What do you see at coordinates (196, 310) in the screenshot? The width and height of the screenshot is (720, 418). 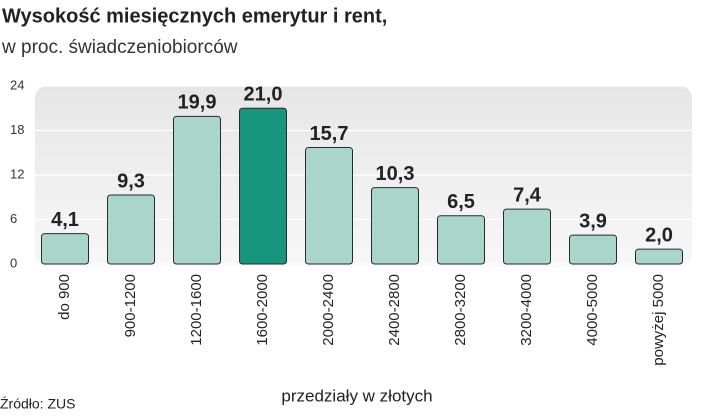 I see `x-tick-label: 1200-1600` at bounding box center [196, 310].